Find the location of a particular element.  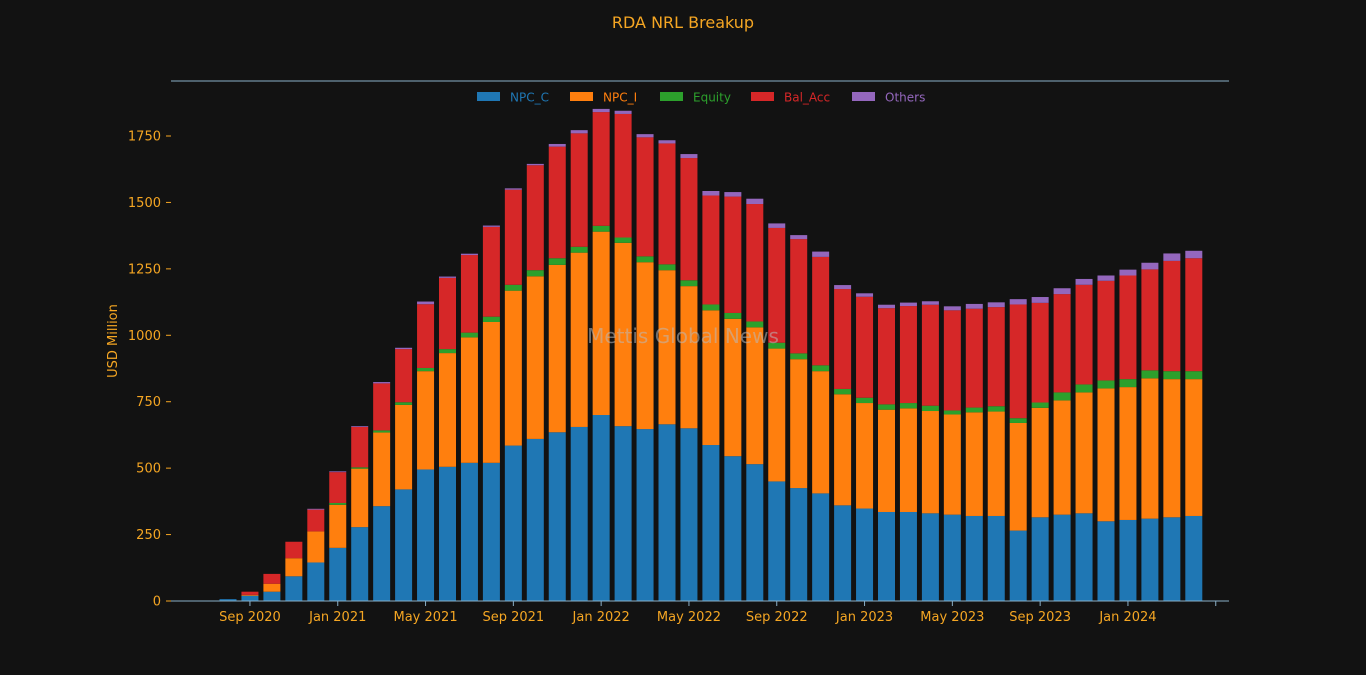

y-tick-label: 1250 is located at coordinates (144, 269).